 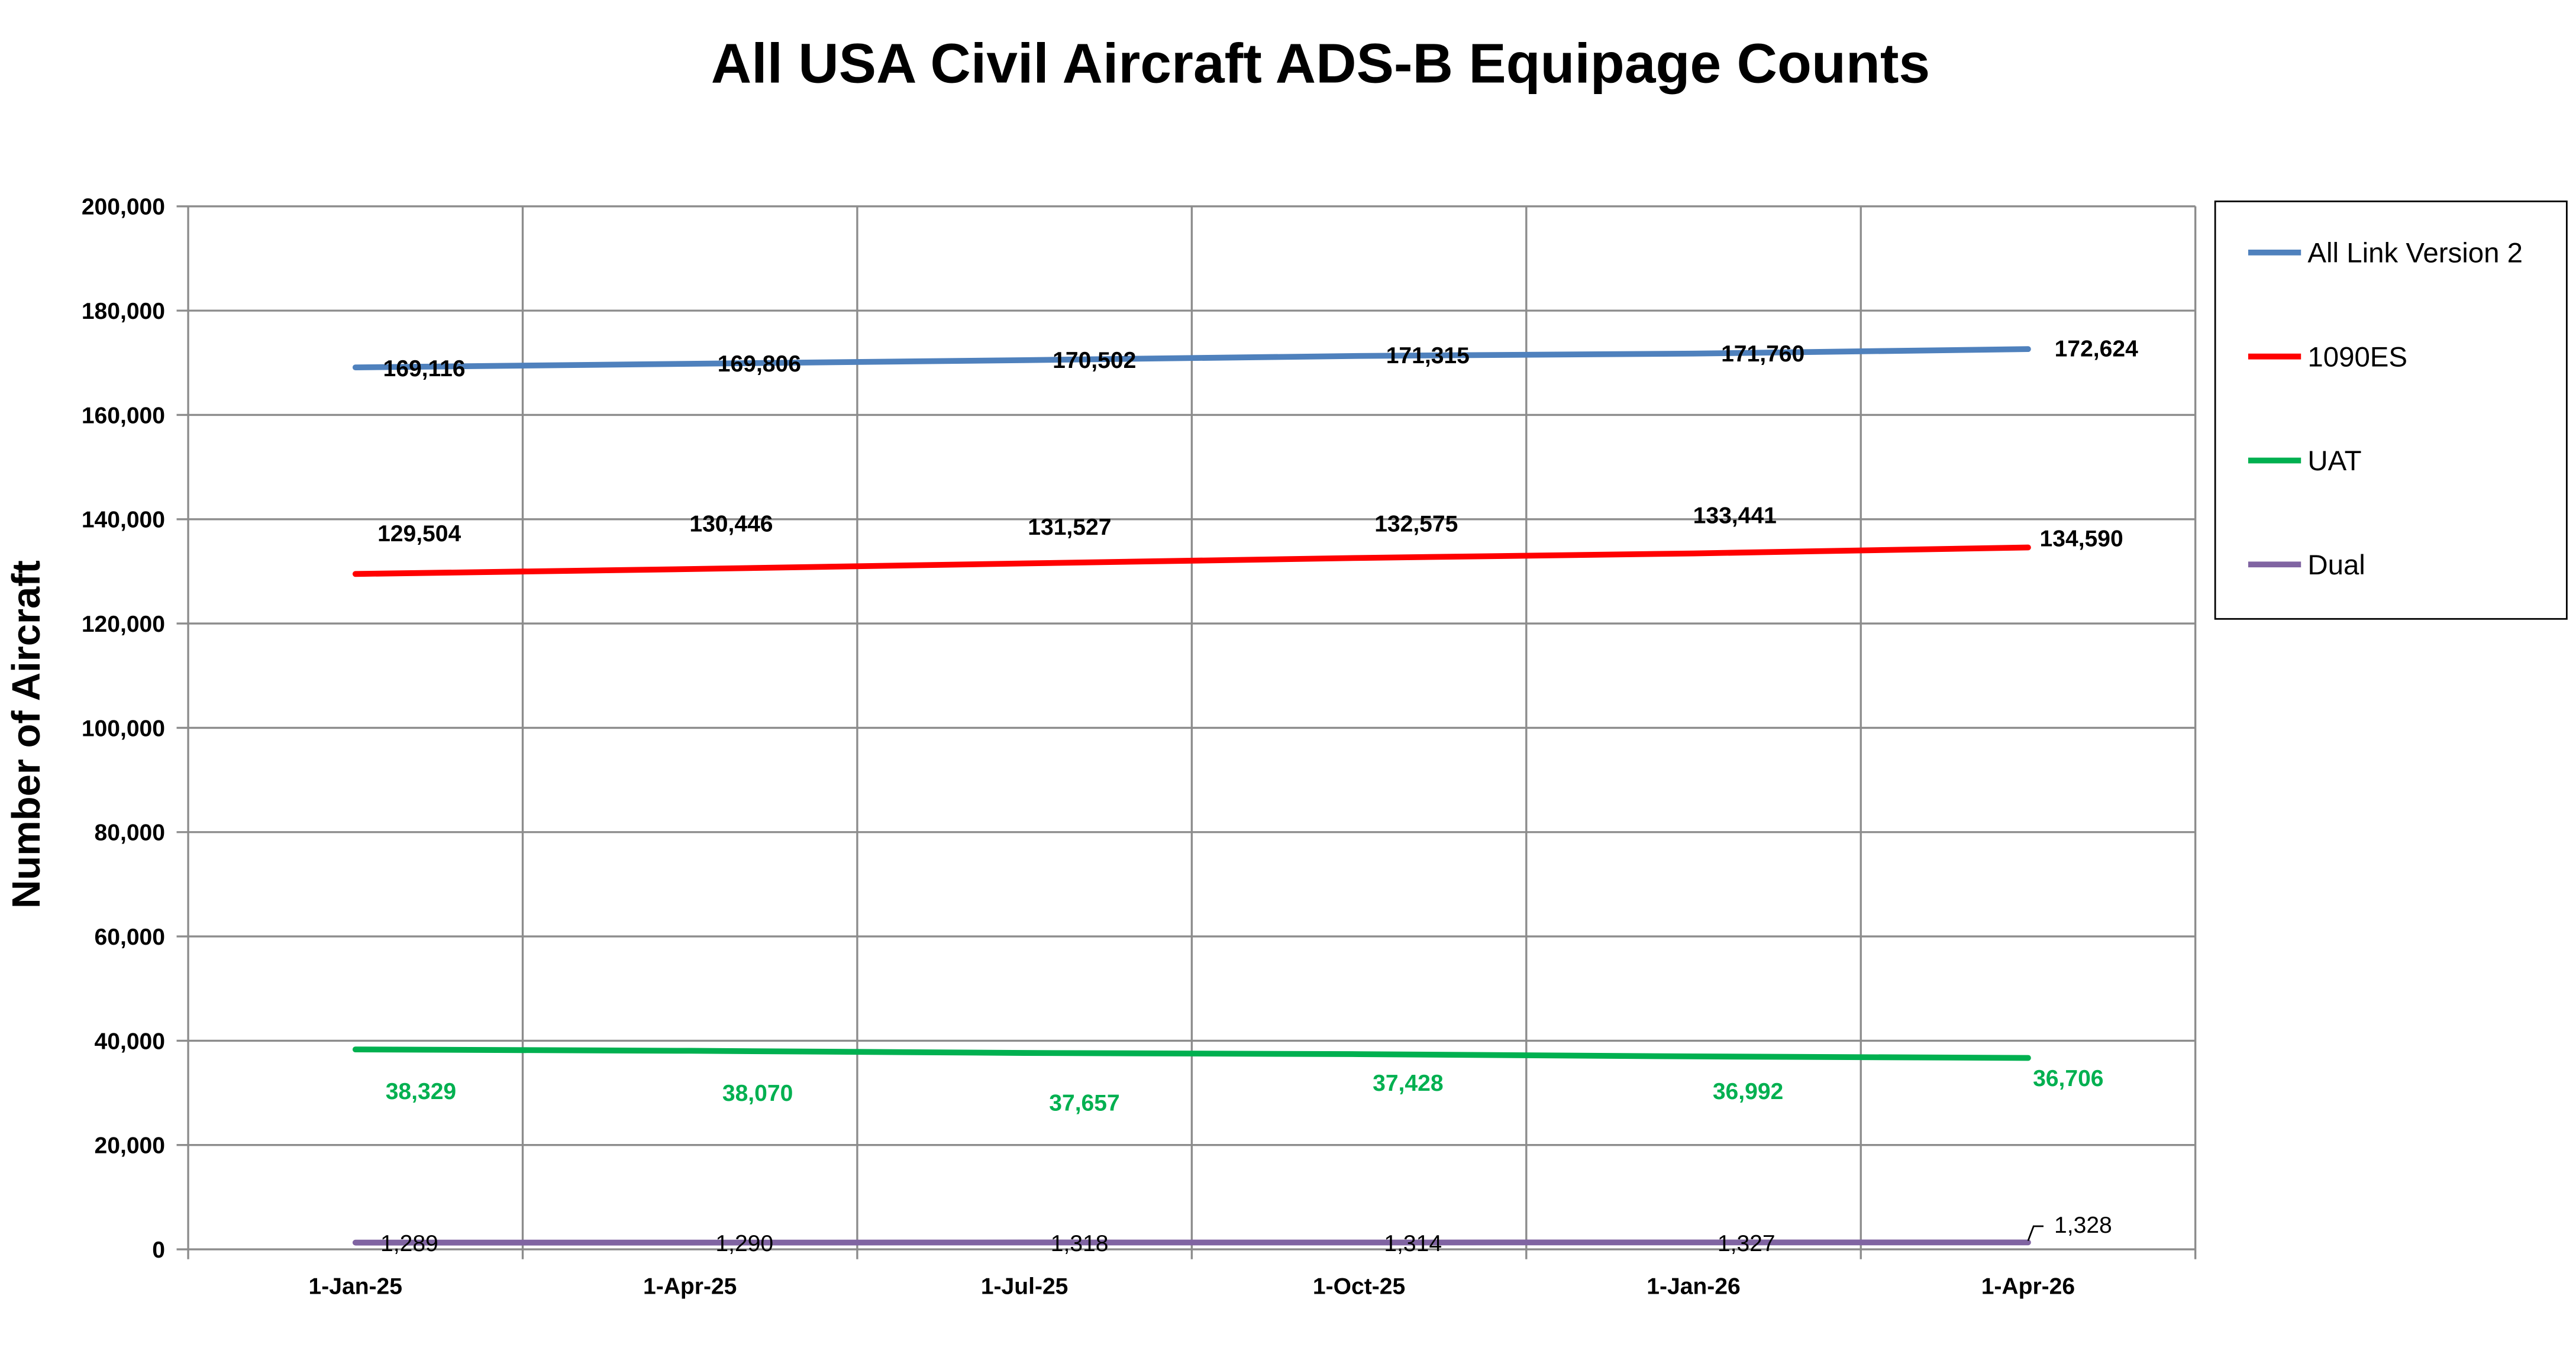 What do you see at coordinates (1748, 1091) in the screenshot?
I see `data-label: 36,992` at bounding box center [1748, 1091].